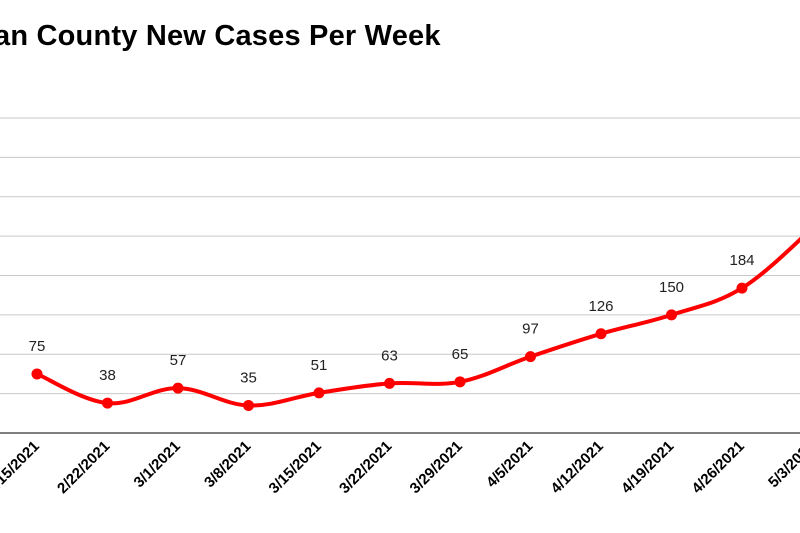  Describe the element at coordinates (157, 464) in the screenshot. I see `x-tick-label: 3/1/2021` at that location.